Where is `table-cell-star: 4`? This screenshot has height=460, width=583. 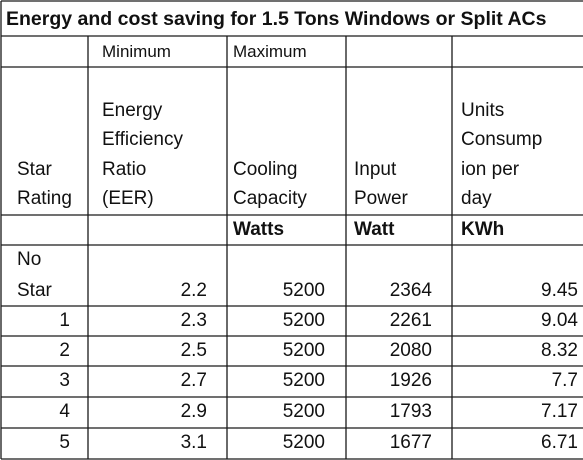
table-cell-star: 4 is located at coordinates (64, 411).